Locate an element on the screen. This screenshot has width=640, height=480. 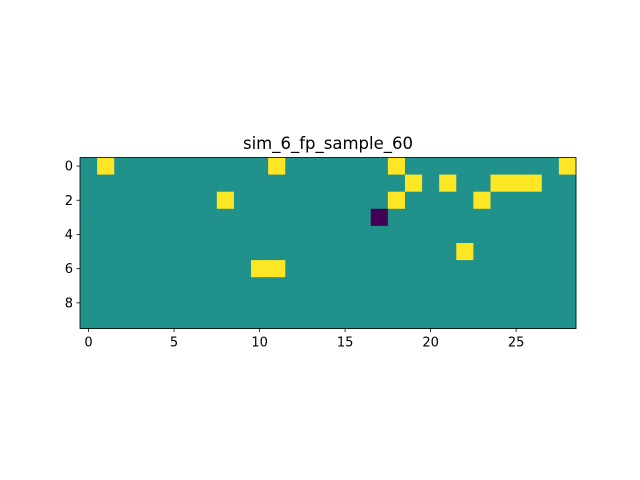
x-tick-label: 10 is located at coordinates (259, 343).